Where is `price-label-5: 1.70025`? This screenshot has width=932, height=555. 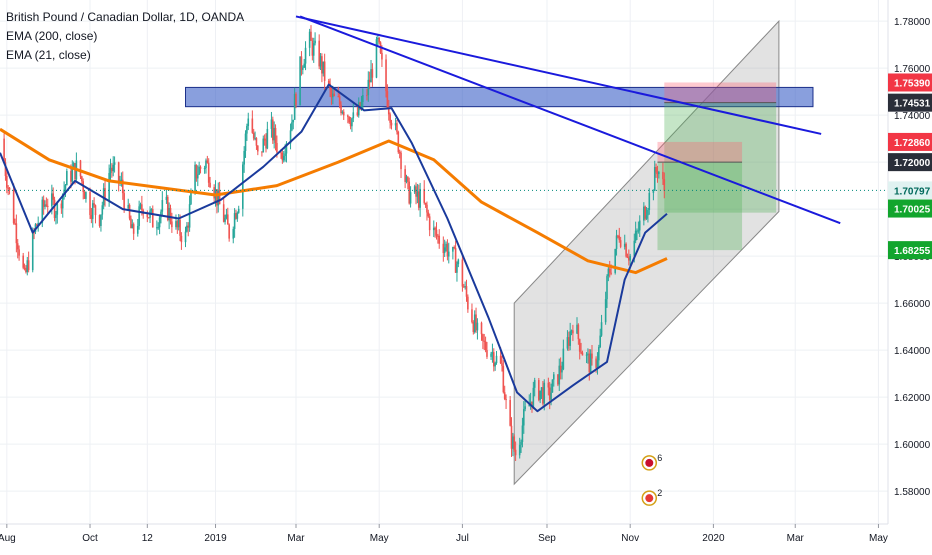
price-label-5: 1.70025 is located at coordinates (910, 208).